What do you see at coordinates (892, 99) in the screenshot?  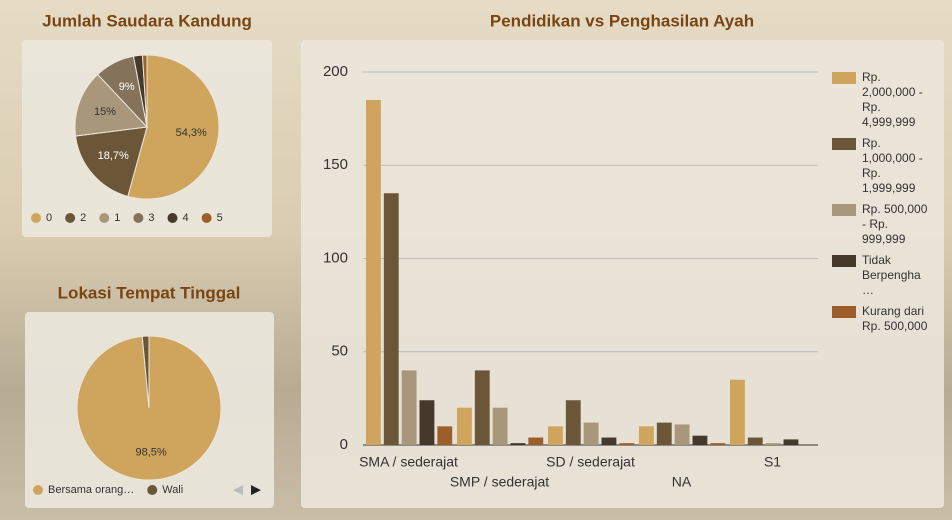 I see `legend-label: Rp. 2,000,000 - Rp. 4,999,999` at bounding box center [892, 99].